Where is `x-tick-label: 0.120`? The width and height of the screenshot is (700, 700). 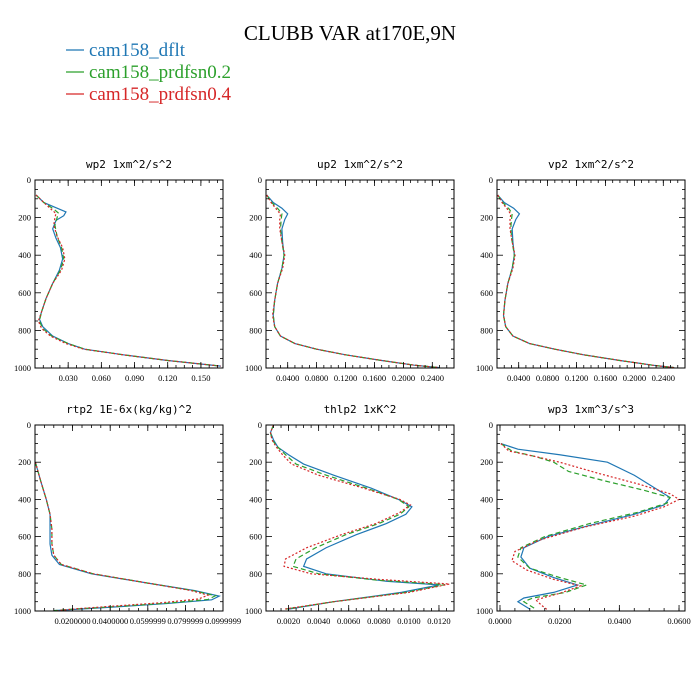 x-tick-label: 0.120 is located at coordinates (167, 378).